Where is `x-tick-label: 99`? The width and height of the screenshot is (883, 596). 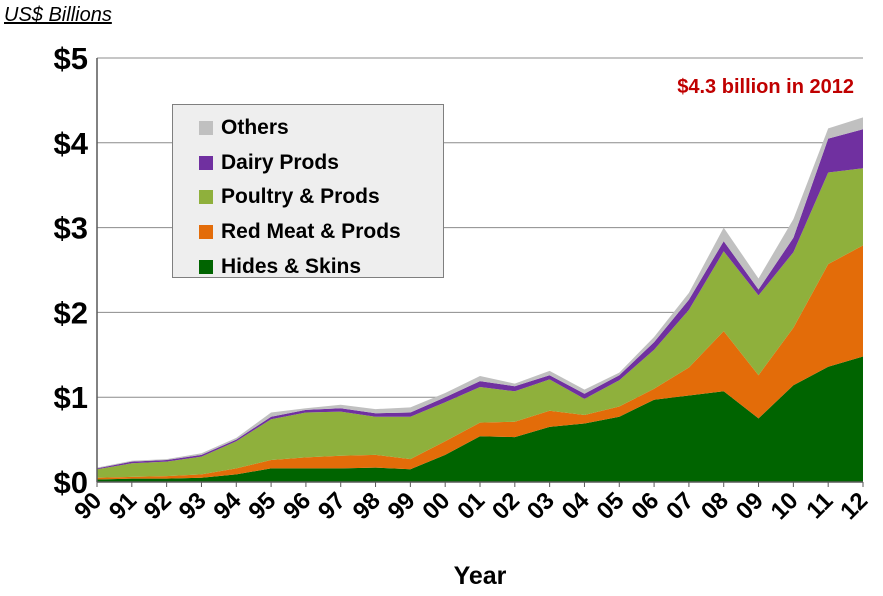 x-tick-label: 99 is located at coordinates (402, 506).